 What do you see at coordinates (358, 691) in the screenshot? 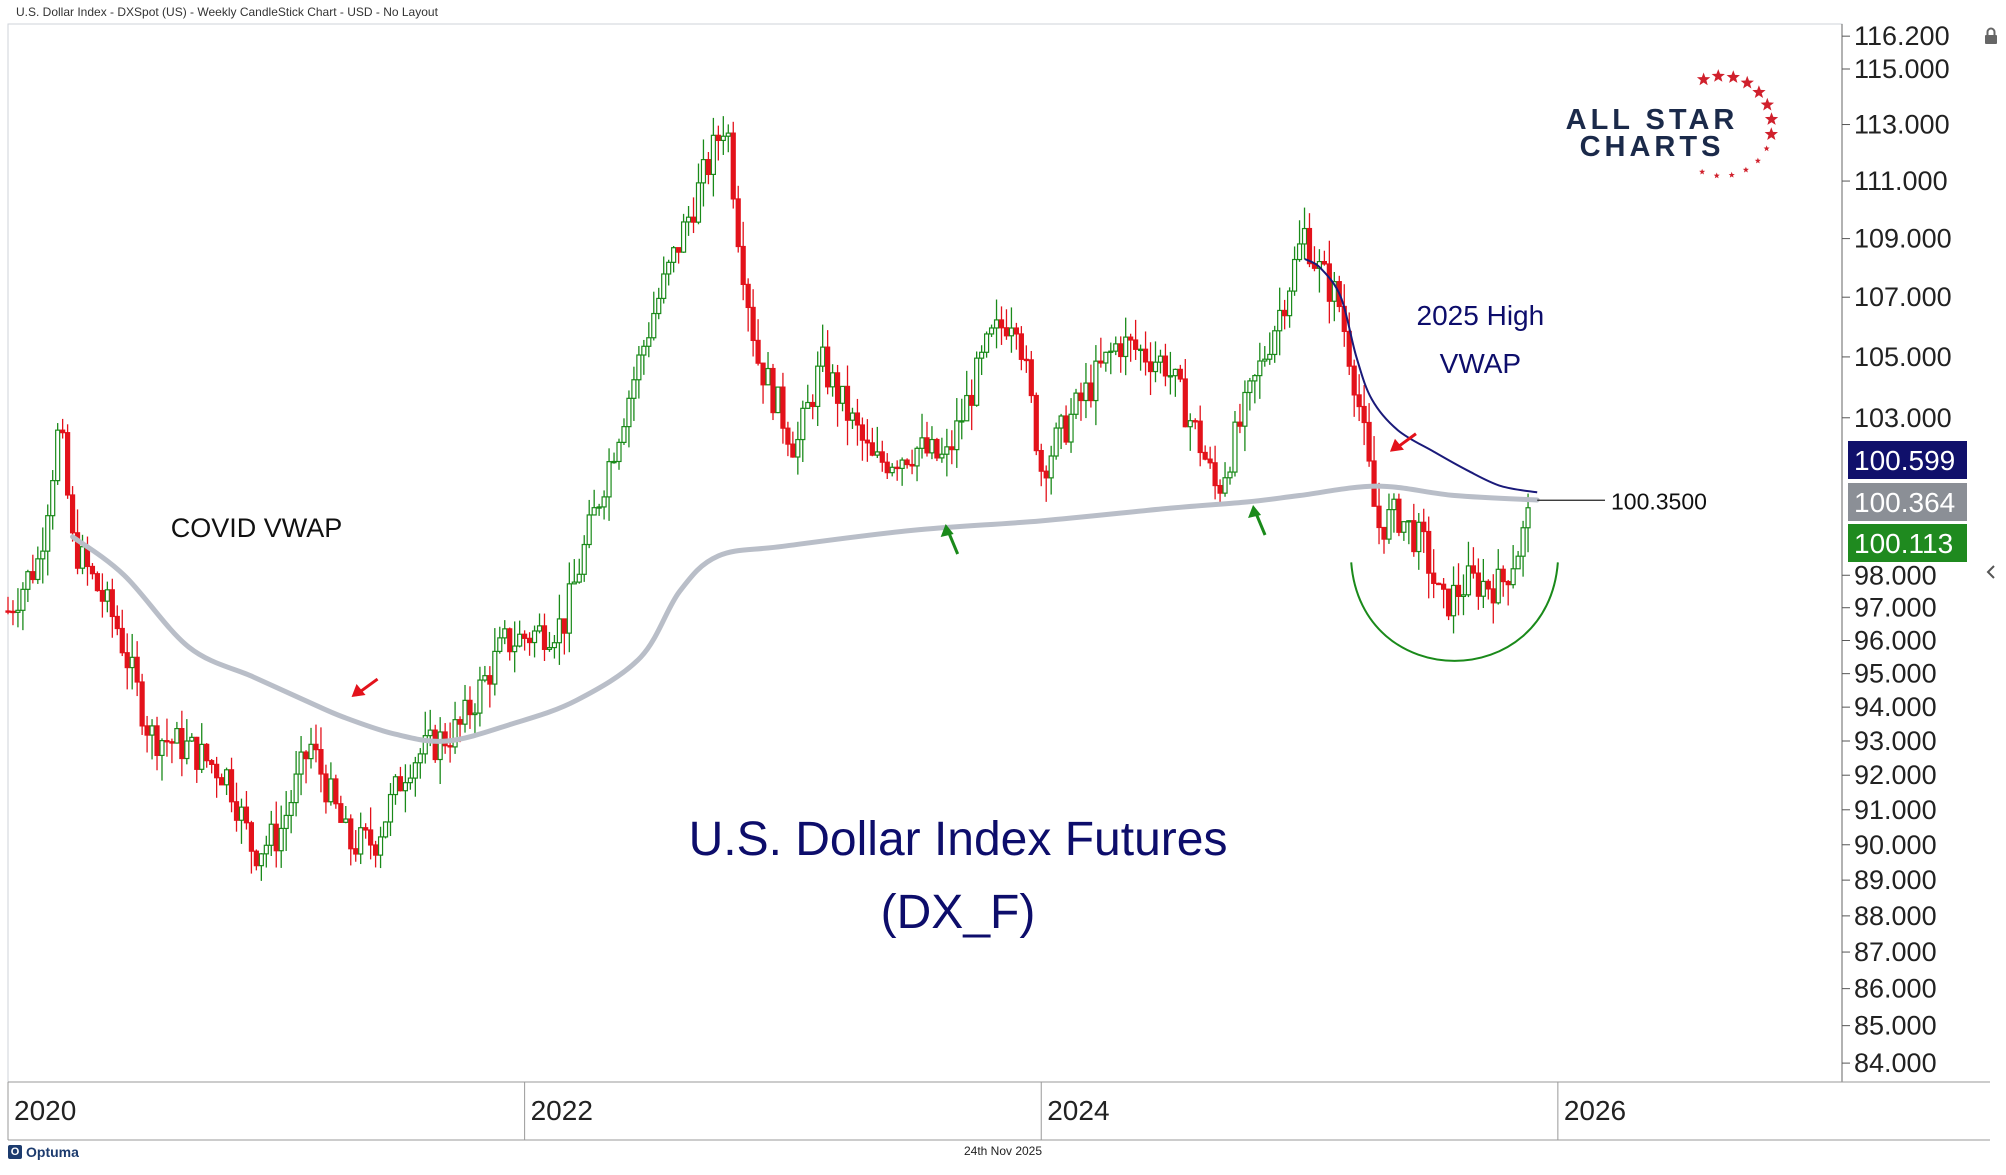
I see `arrow-head` at bounding box center [358, 691].